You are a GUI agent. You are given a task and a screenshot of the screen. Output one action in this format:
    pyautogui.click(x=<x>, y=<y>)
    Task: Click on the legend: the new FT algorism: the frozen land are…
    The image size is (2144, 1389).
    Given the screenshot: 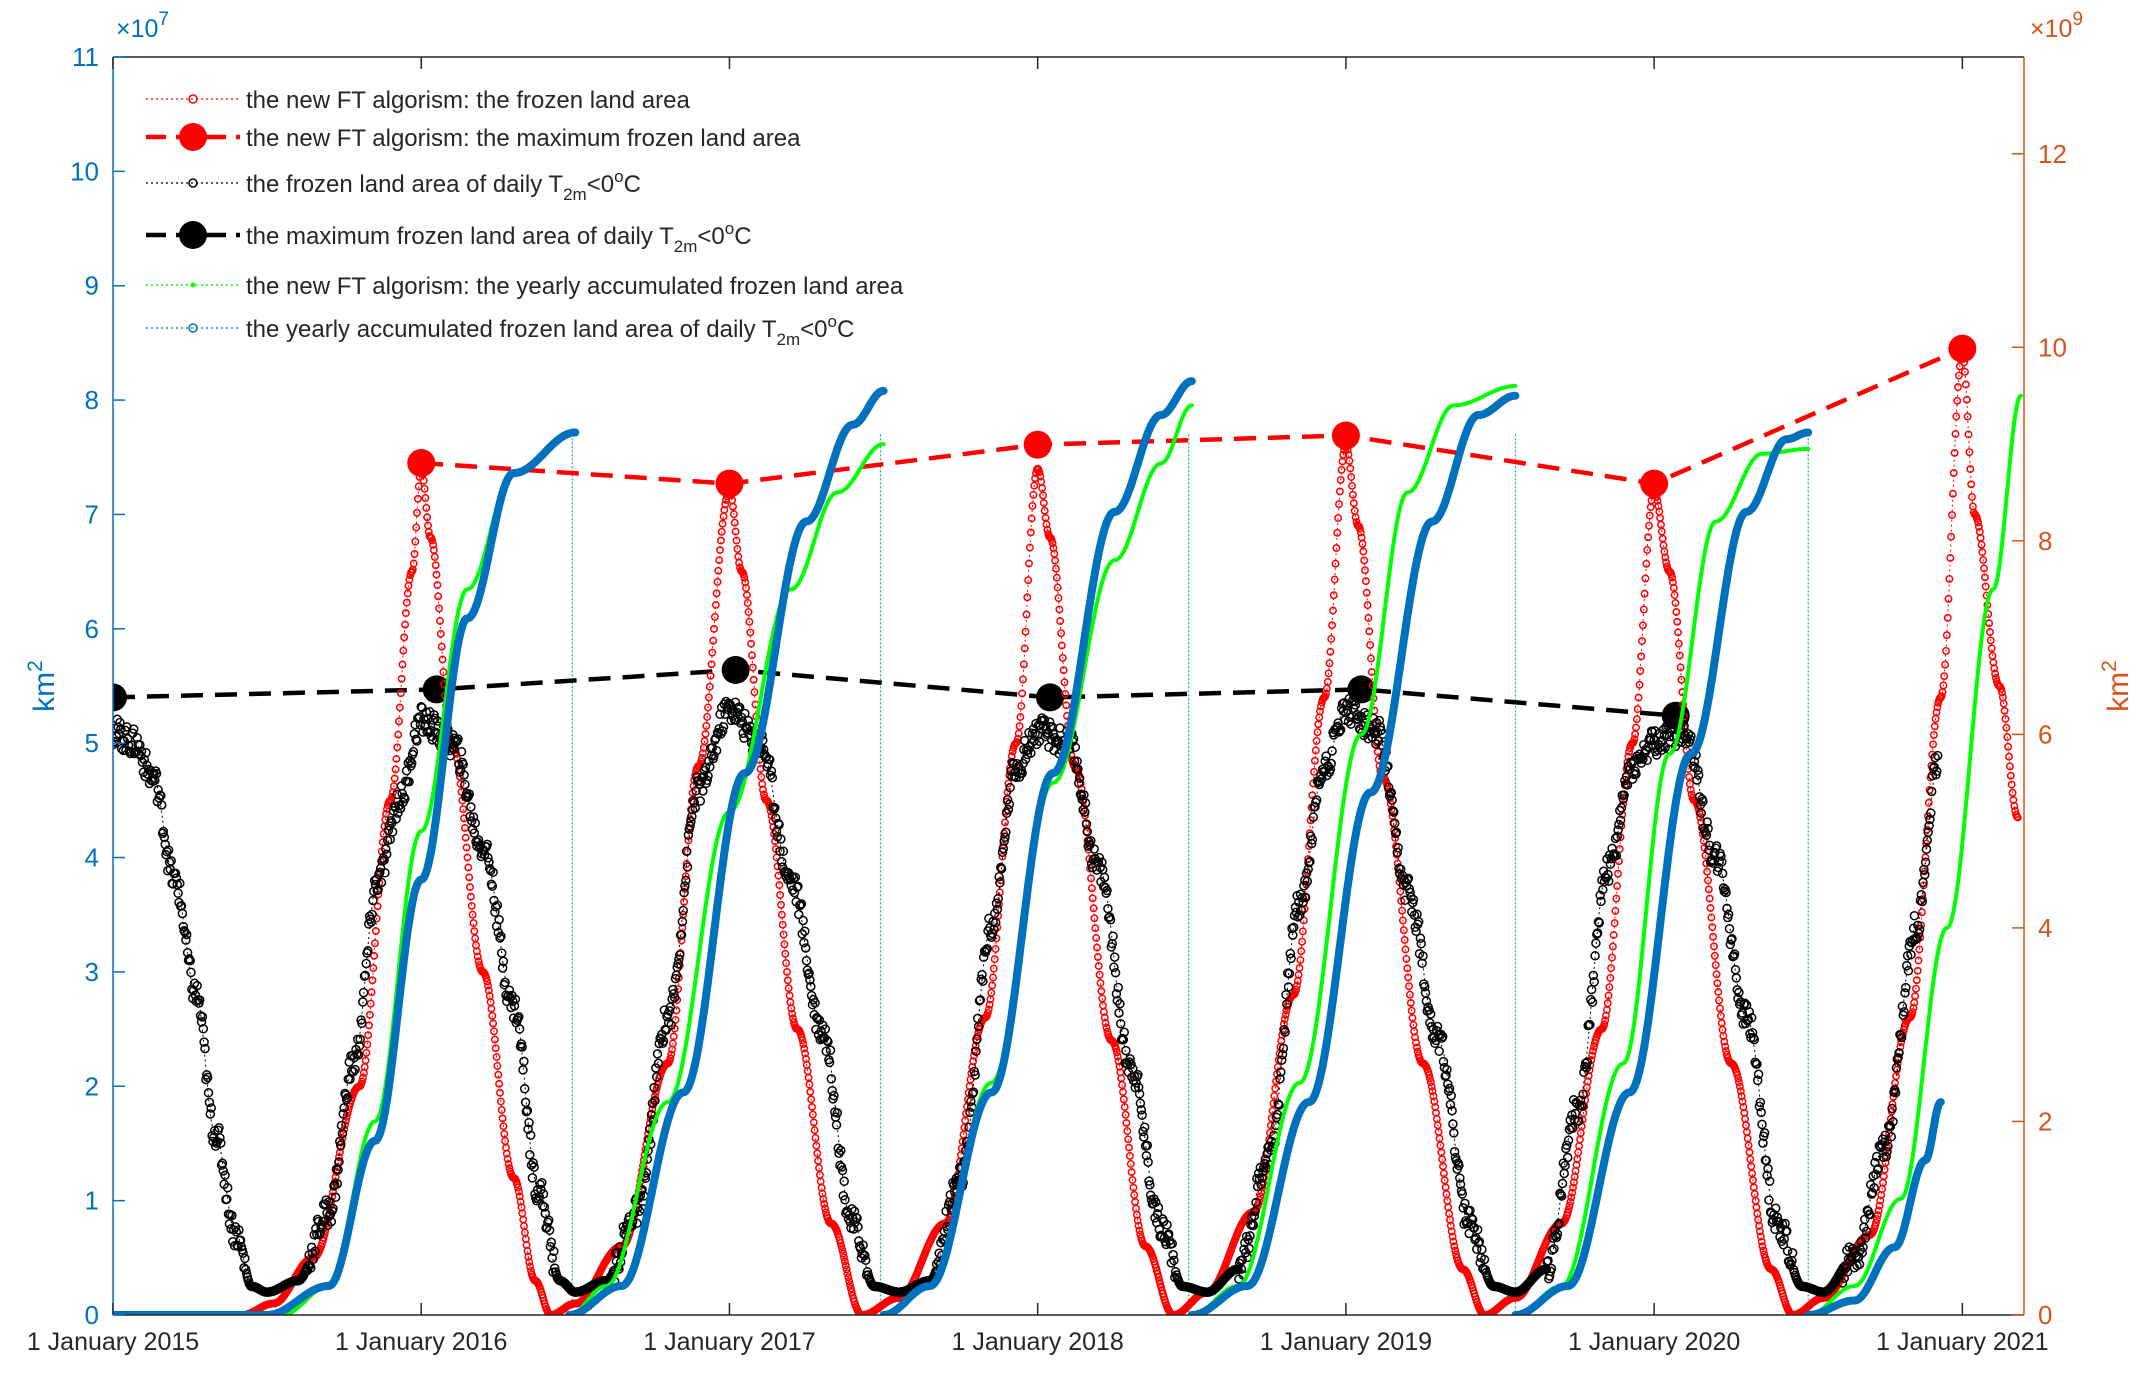 What is the action you would take?
    pyautogui.click(x=525, y=218)
    